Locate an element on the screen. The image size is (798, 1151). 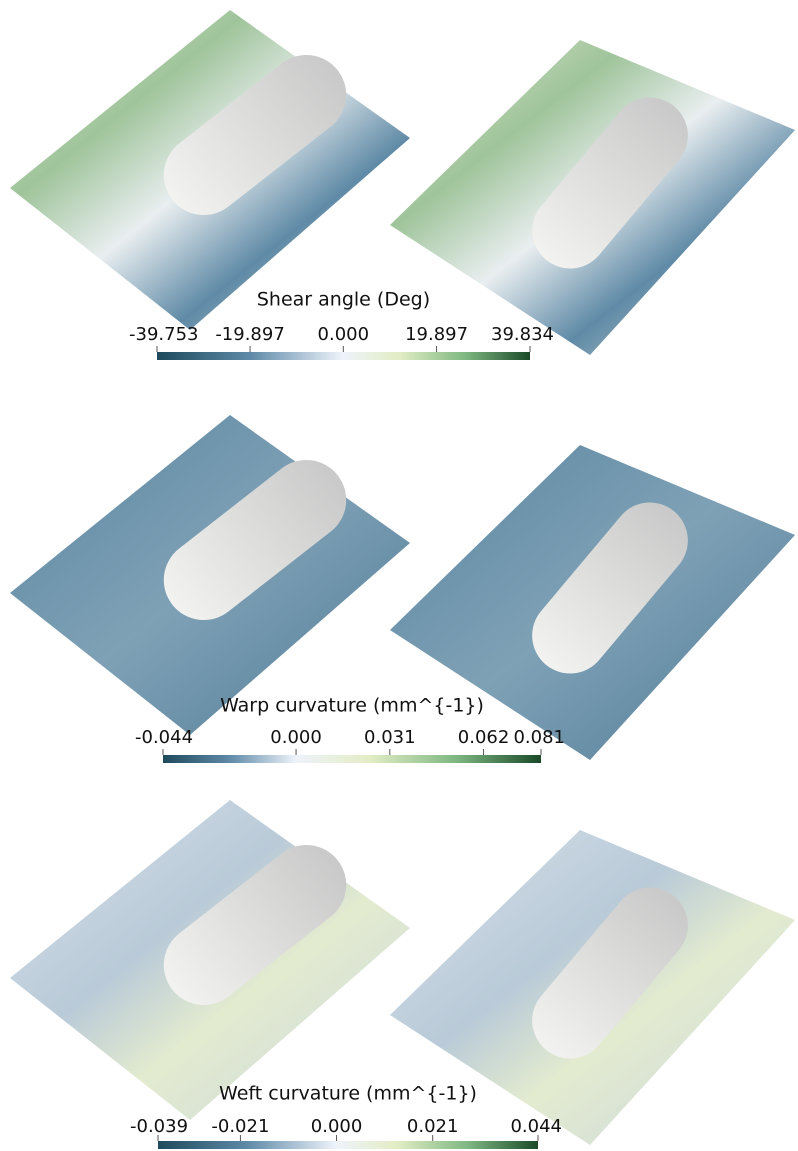
colorbar-title: Shear angle (Deg) is located at coordinates (343, 300).